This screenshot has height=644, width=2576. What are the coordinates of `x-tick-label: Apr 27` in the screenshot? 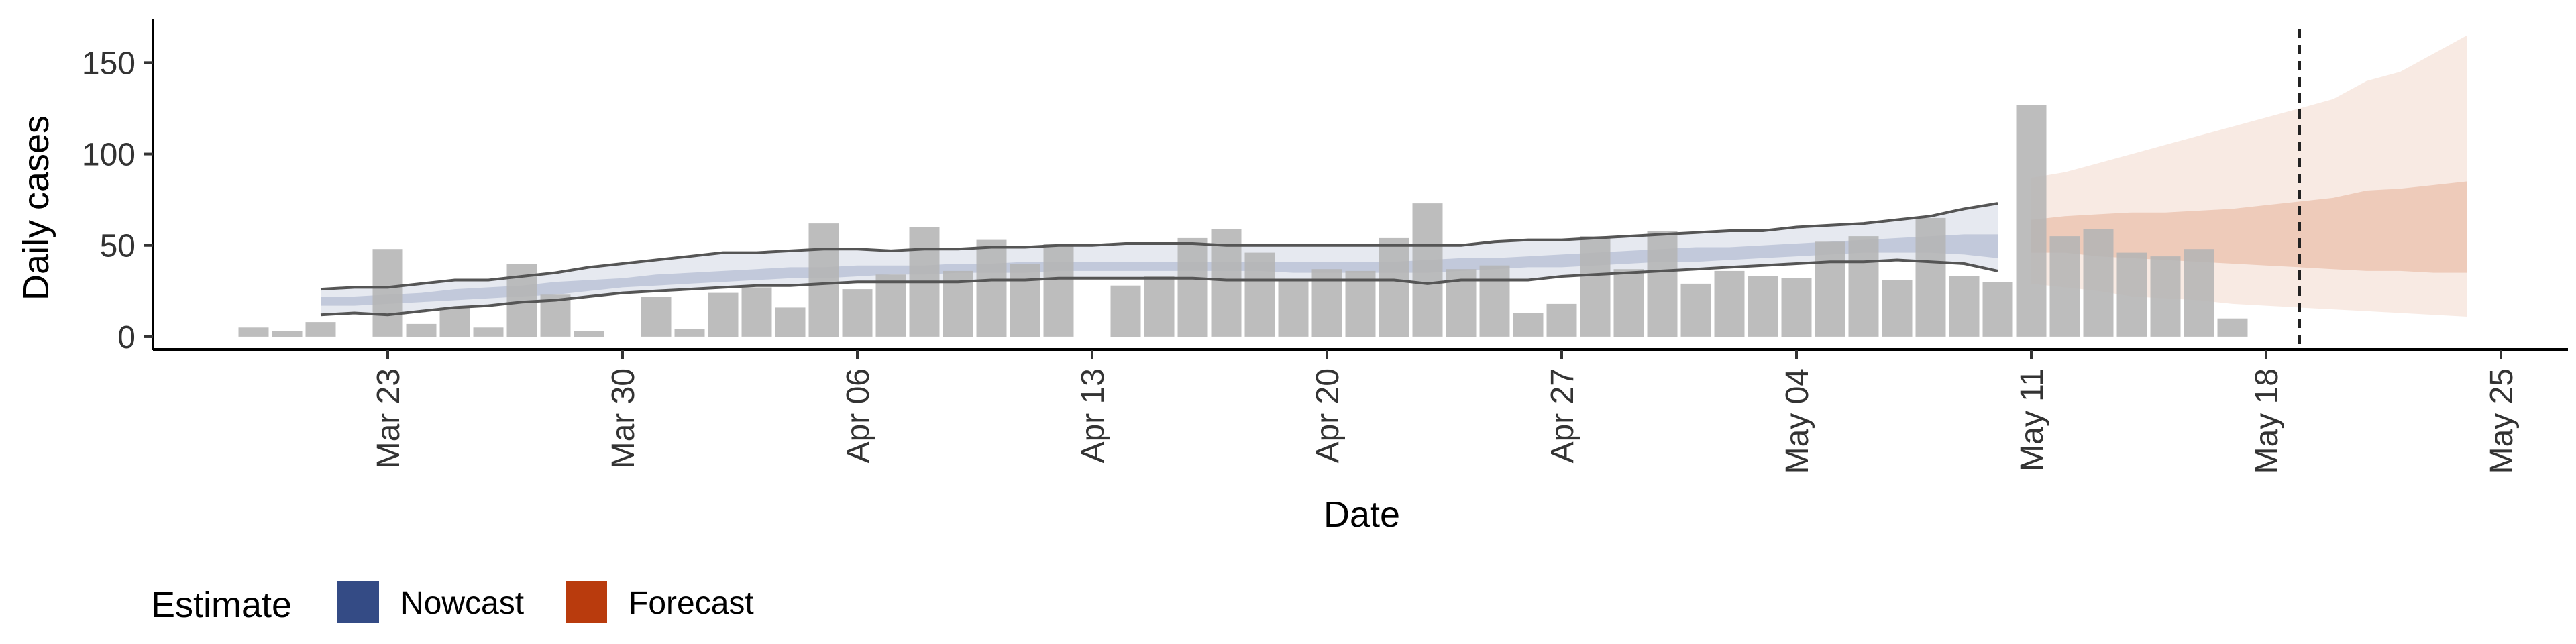 It's located at (1562, 415).